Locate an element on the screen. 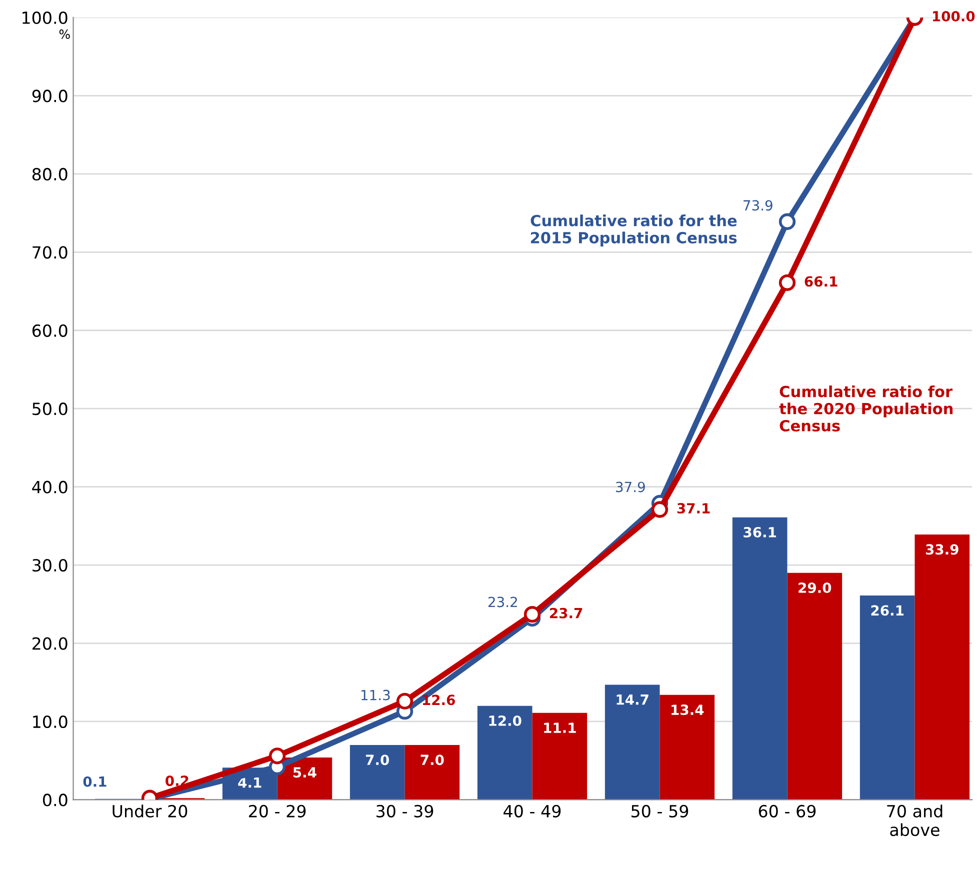 The width and height of the screenshot is (977, 874). data-label: 11.3 is located at coordinates (375, 695).